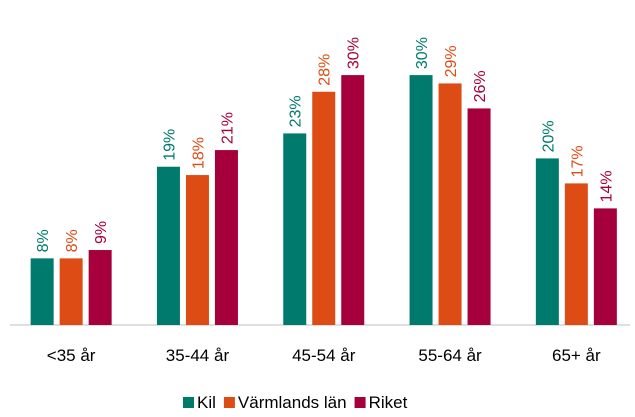 The height and width of the screenshot is (417, 635). What do you see at coordinates (480, 86) in the screenshot?
I see `value-label: 26%` at bounding box center [480, 86].